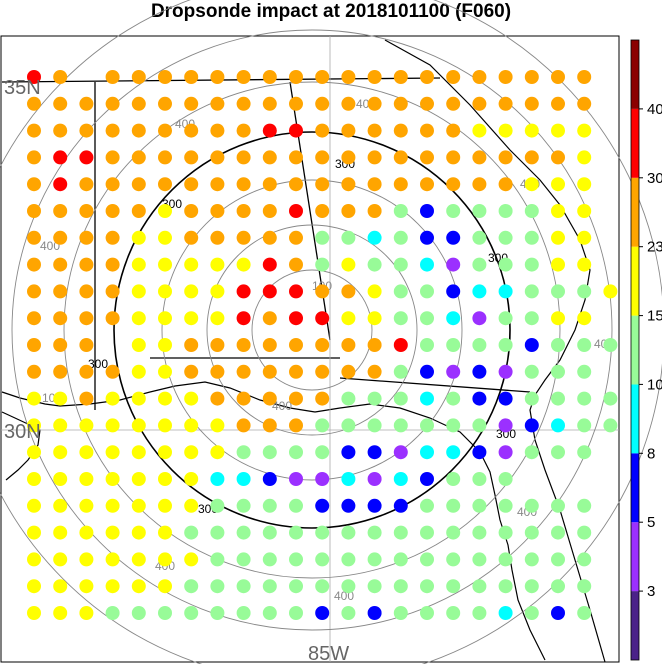 This screenshot has height=664, width=662. I want to click on colorbar-tick-label: 40, so click(654, 109).